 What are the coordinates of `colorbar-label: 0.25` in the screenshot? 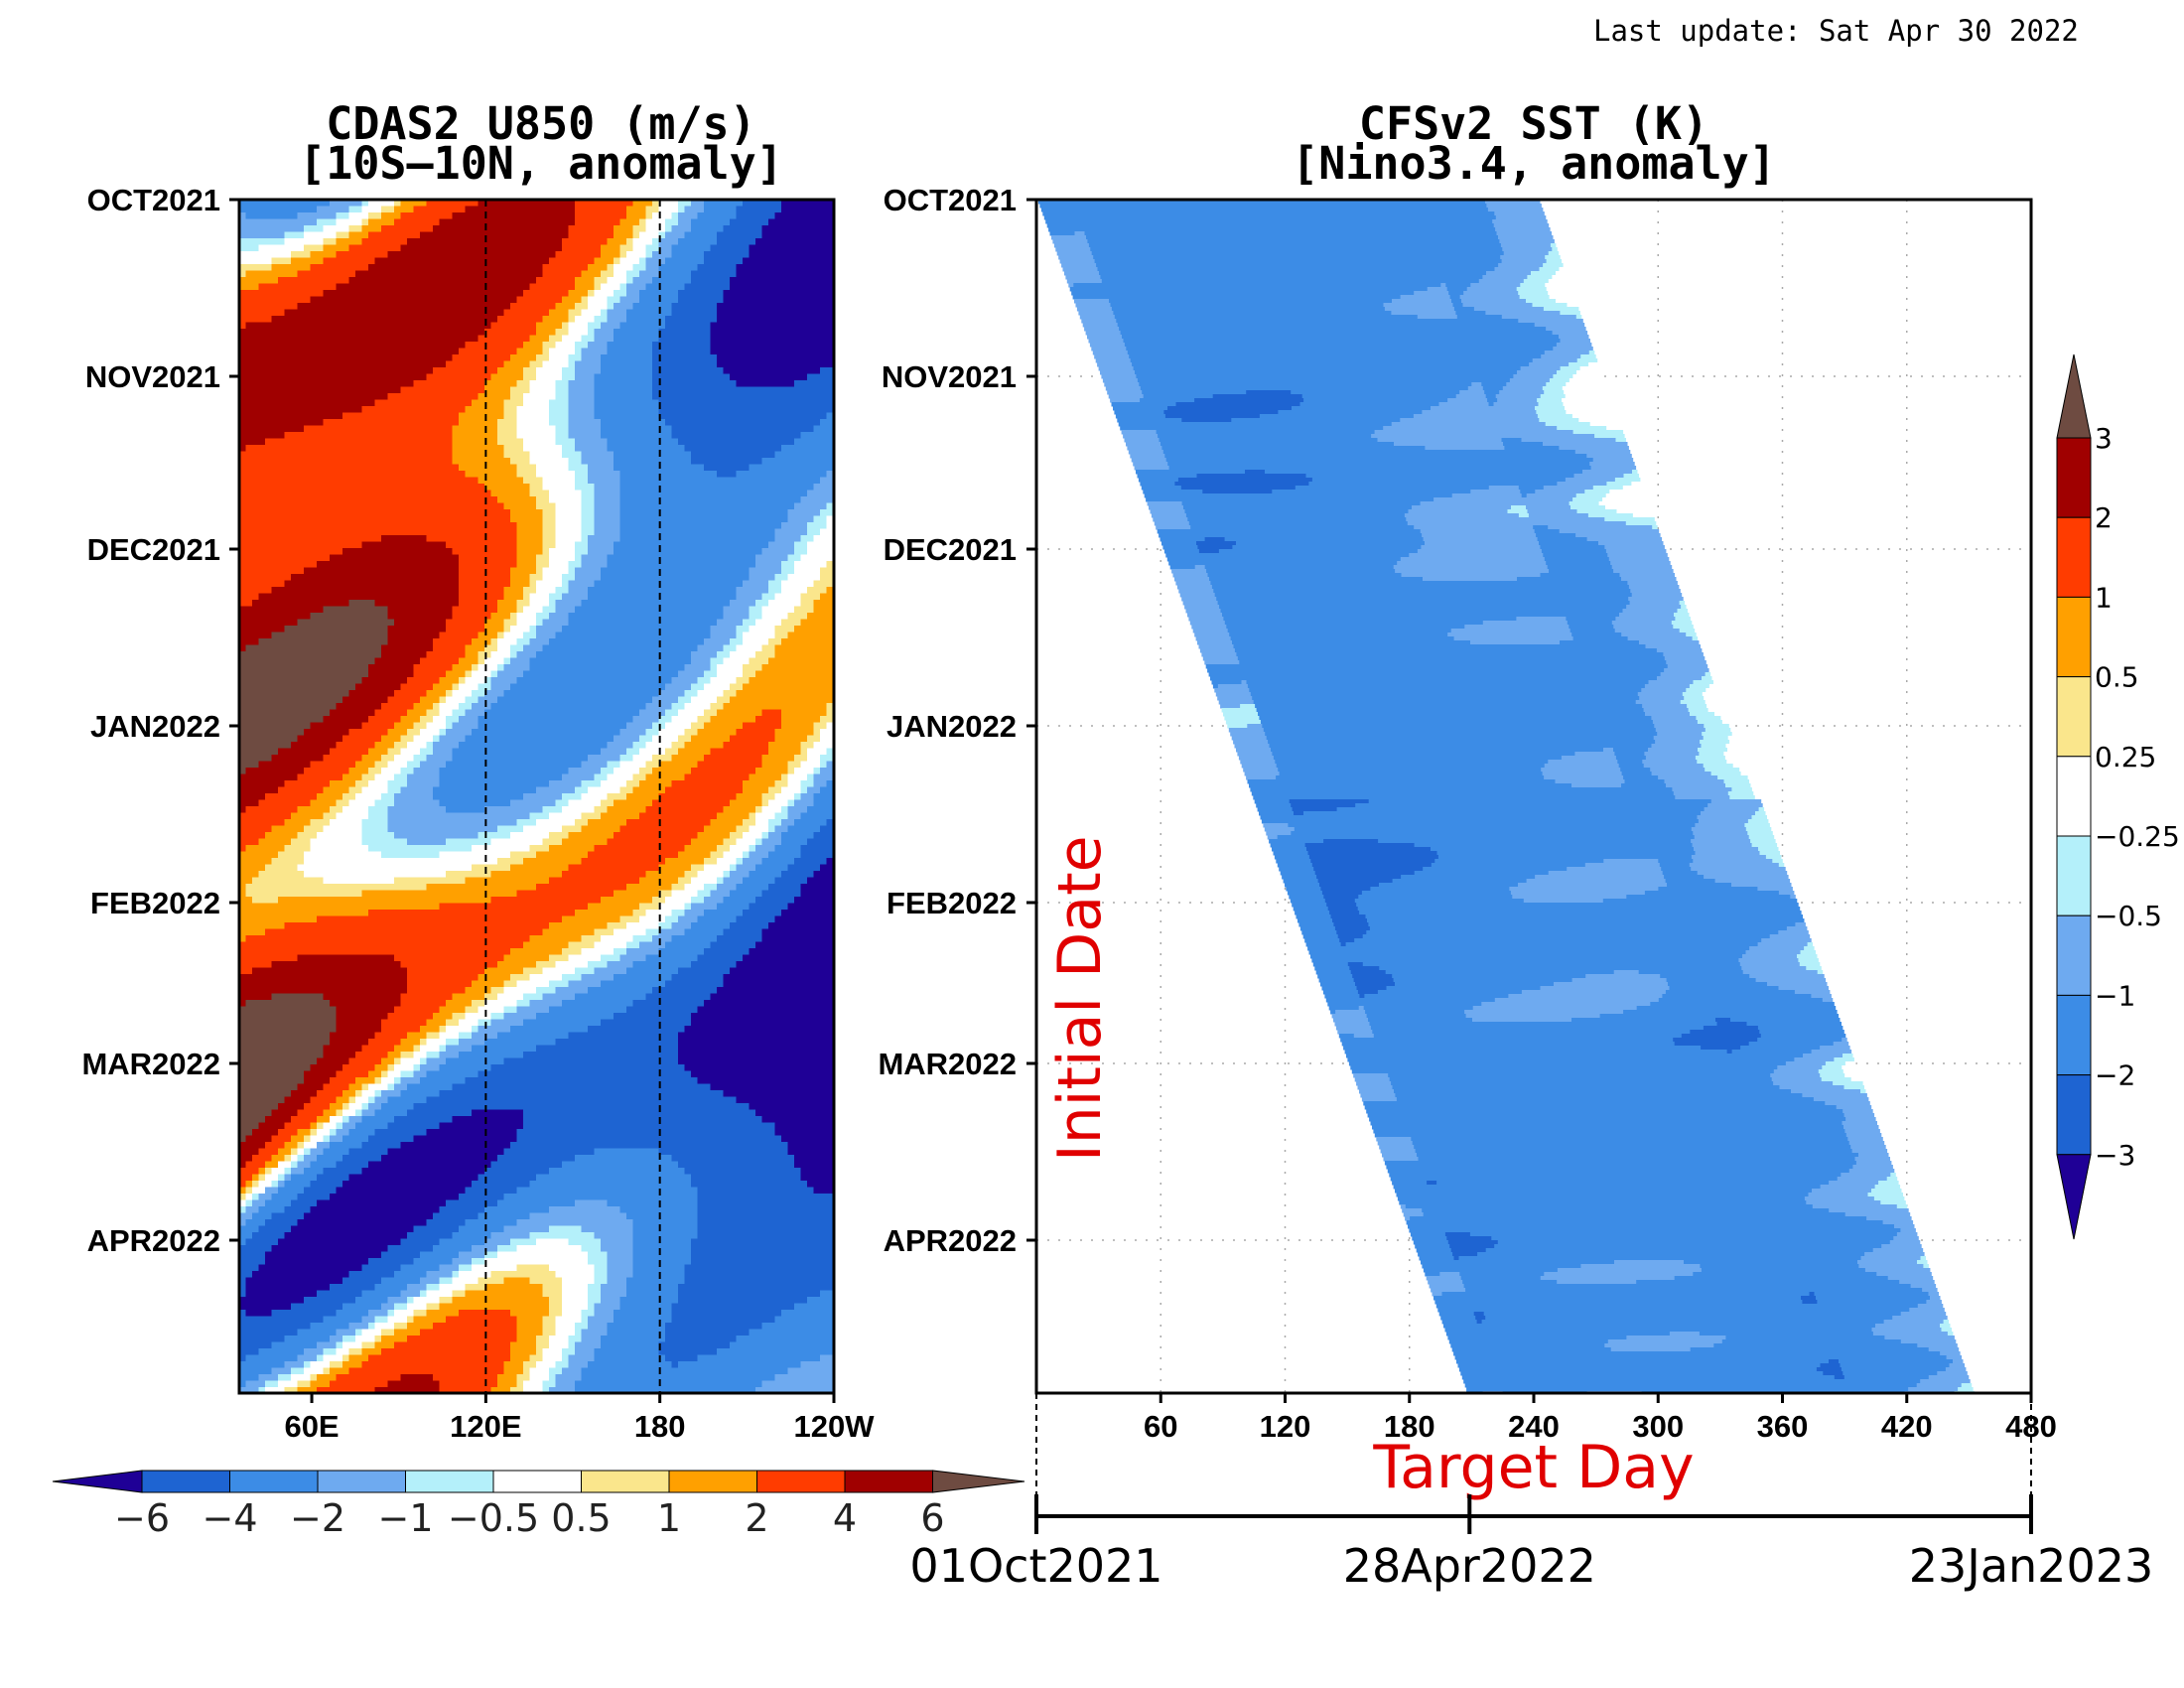 It's located at (2125, 757).